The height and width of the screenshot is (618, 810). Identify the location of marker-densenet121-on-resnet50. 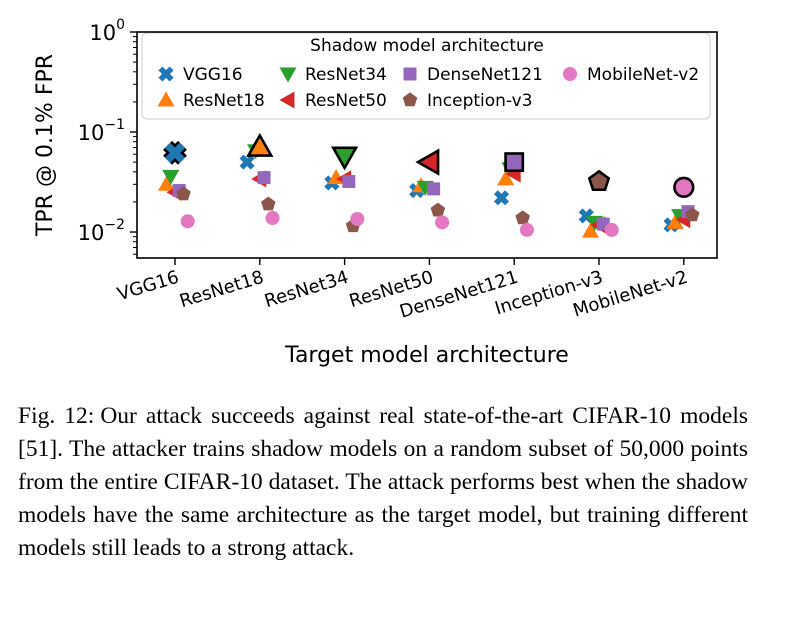
(434, 189).